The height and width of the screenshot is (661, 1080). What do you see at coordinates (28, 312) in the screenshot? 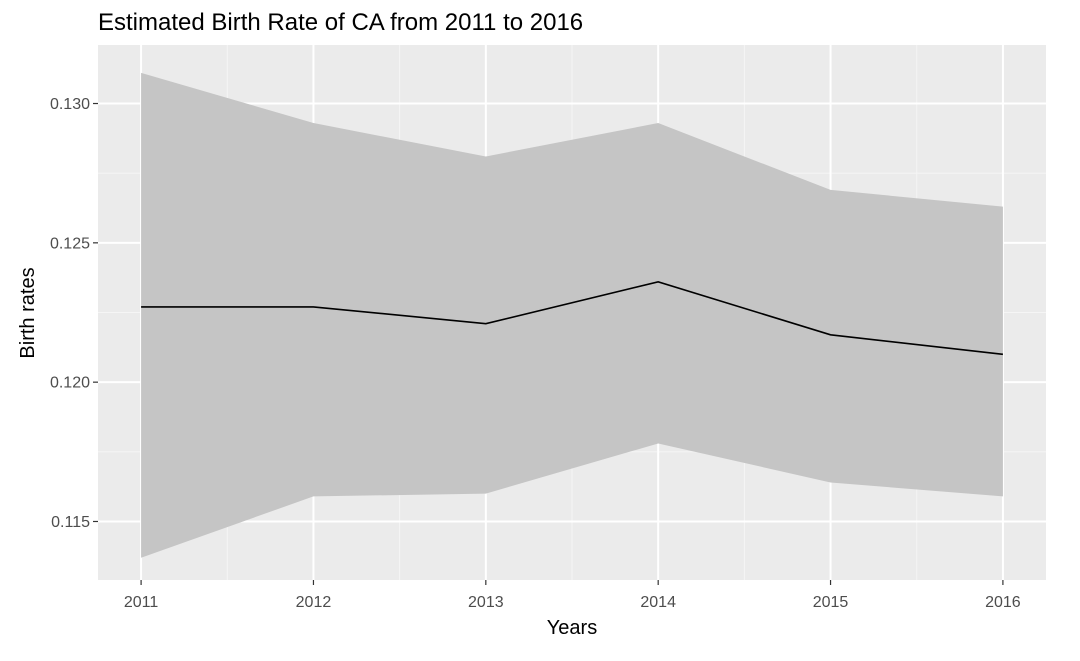
I see `y-axis-title: Birth rates` at bounding box center [28, 312].